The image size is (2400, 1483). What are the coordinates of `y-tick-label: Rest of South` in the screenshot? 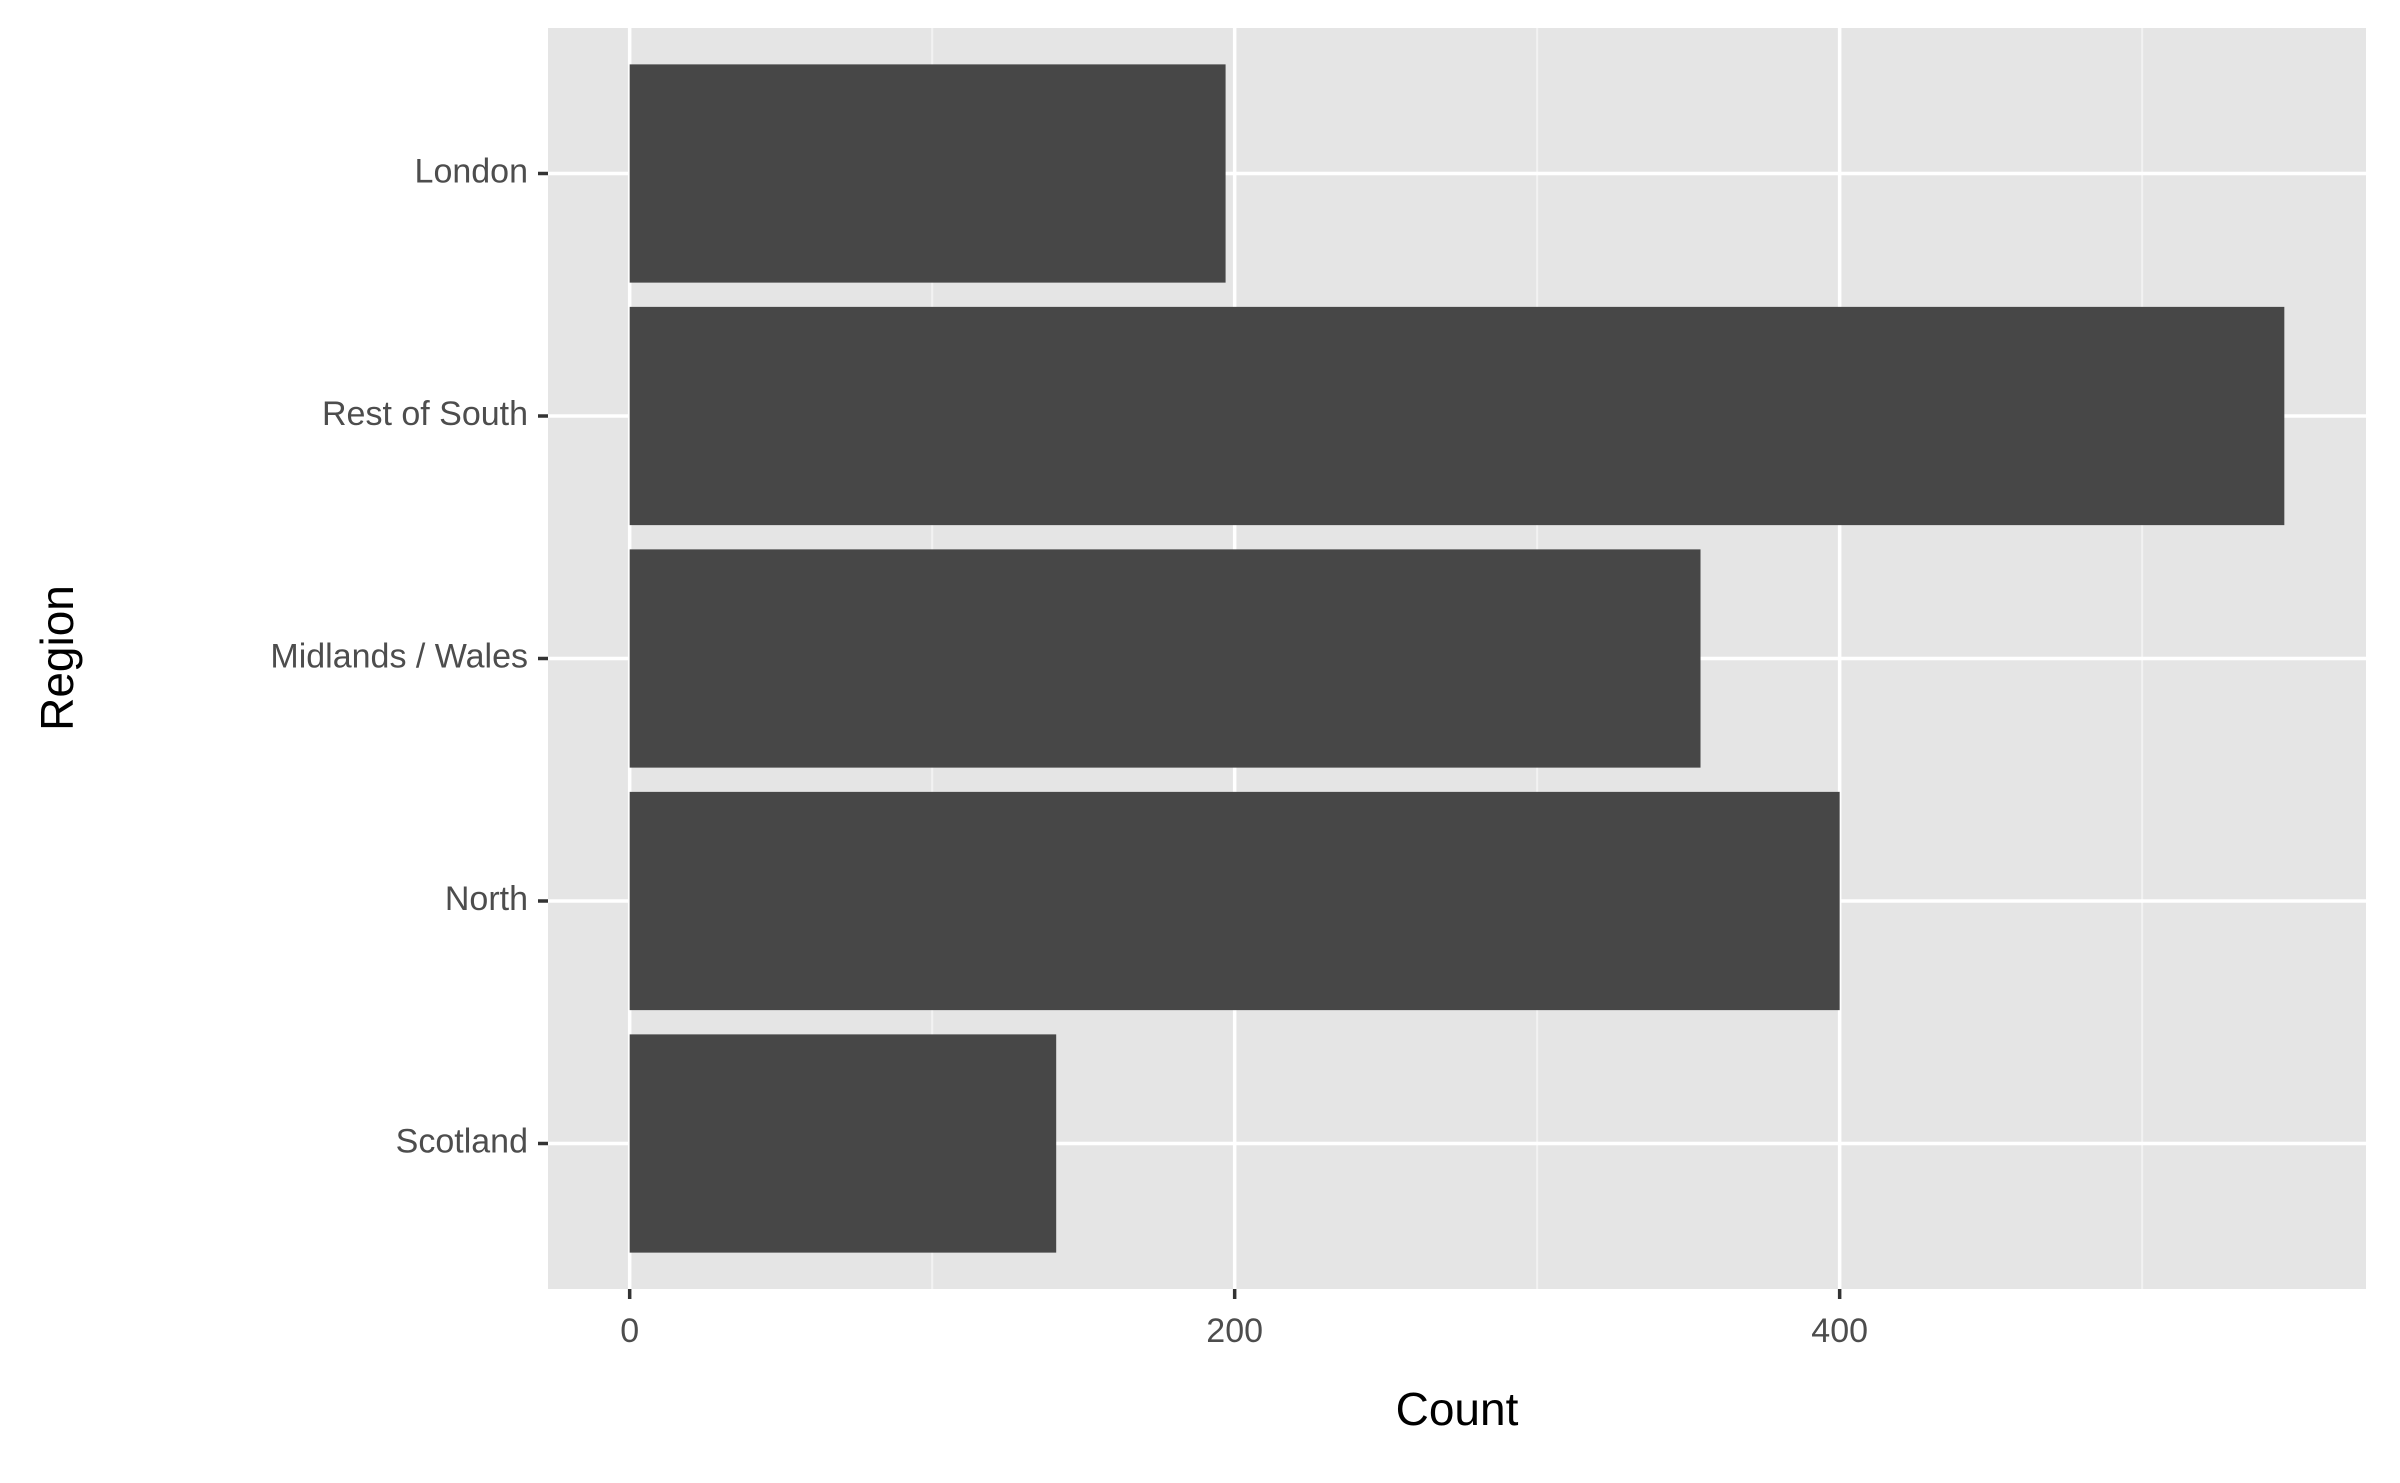 It's located at (425, 414).